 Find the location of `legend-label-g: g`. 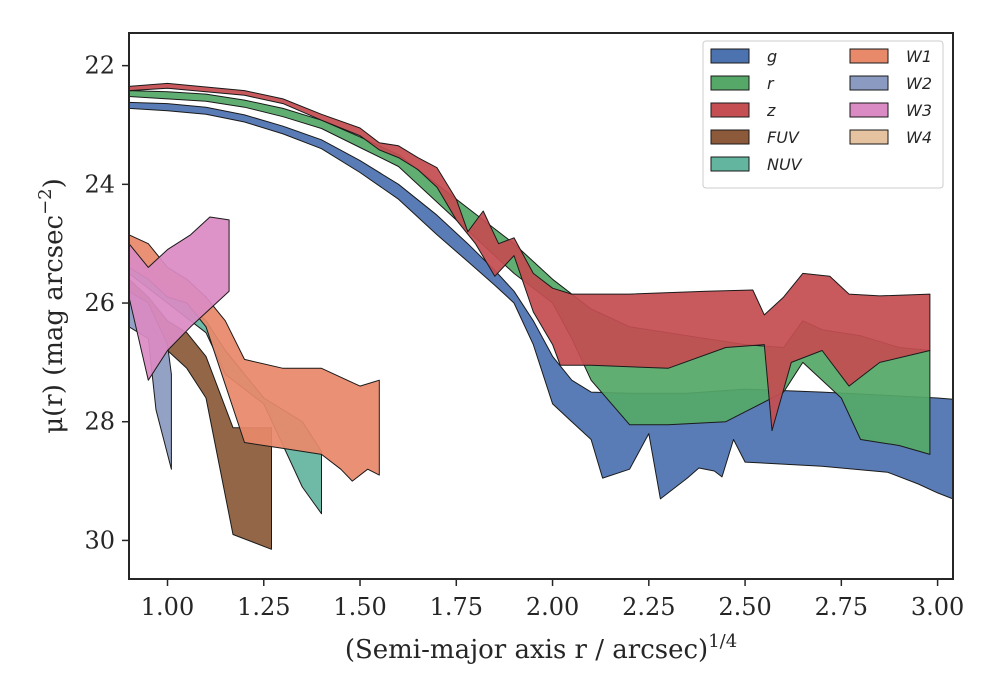

legend-label-g: g is located at coordinates (772, 56).